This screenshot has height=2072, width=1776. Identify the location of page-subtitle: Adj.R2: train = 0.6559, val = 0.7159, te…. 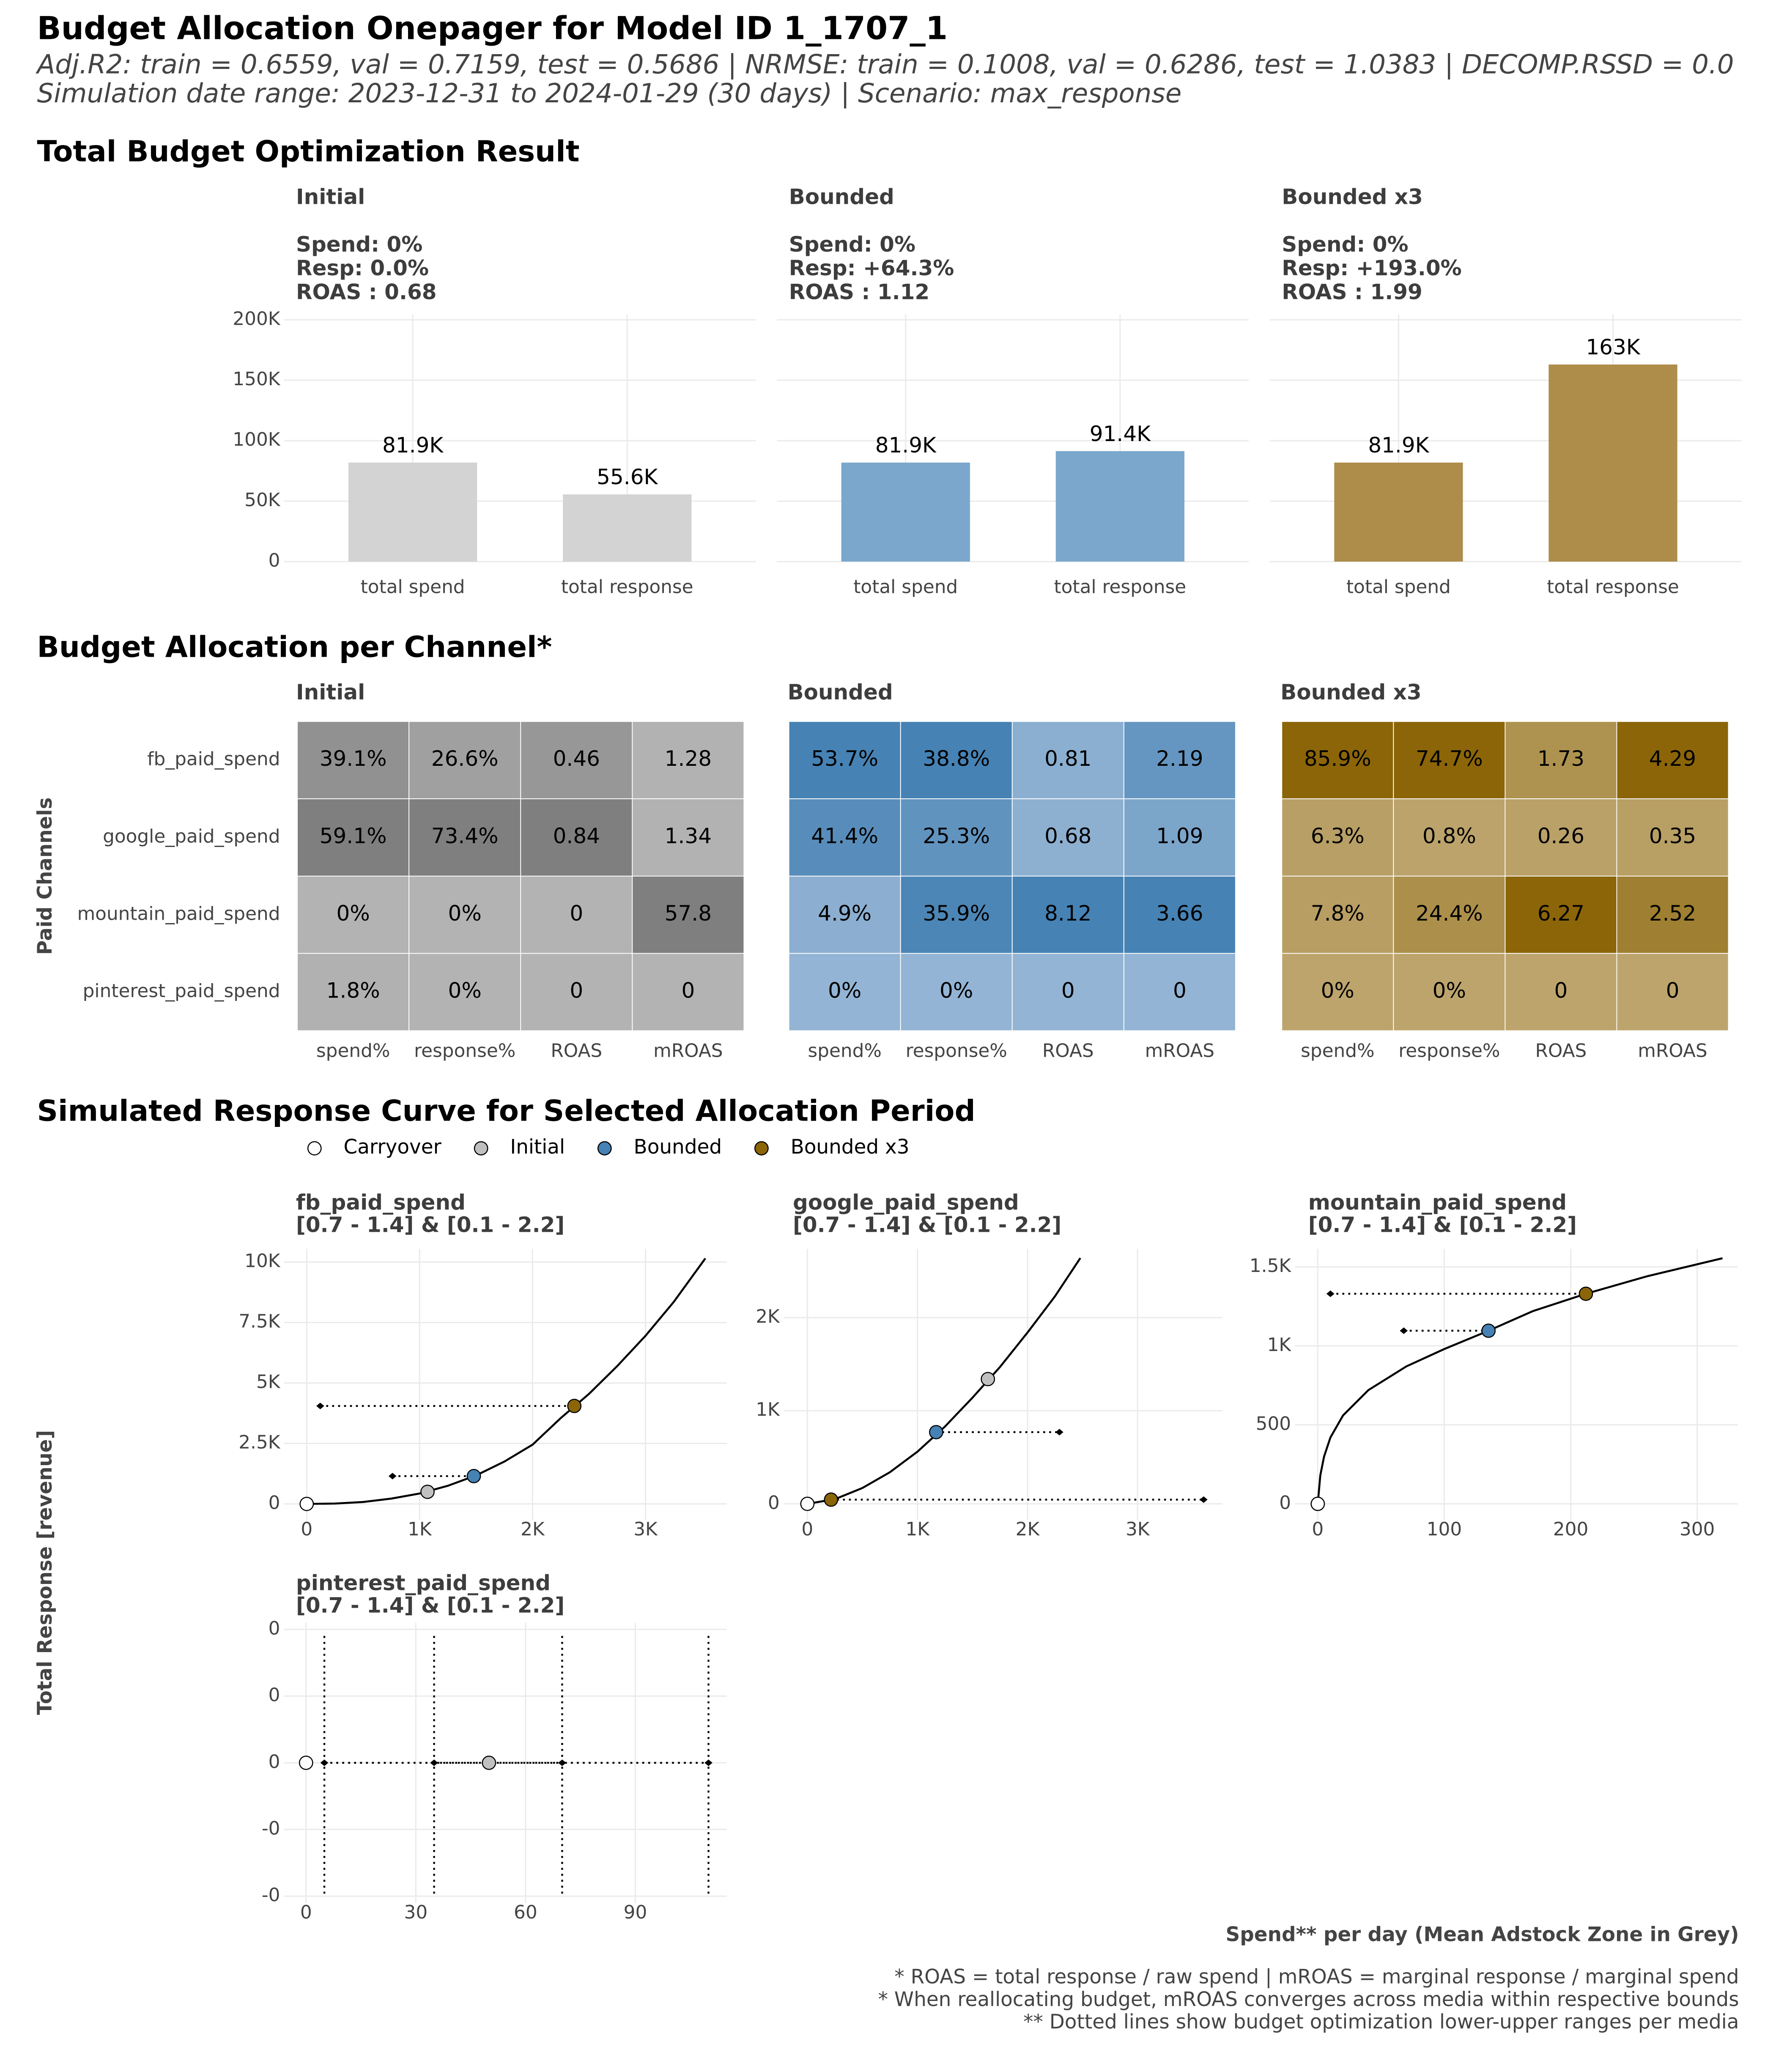
(885, 64).